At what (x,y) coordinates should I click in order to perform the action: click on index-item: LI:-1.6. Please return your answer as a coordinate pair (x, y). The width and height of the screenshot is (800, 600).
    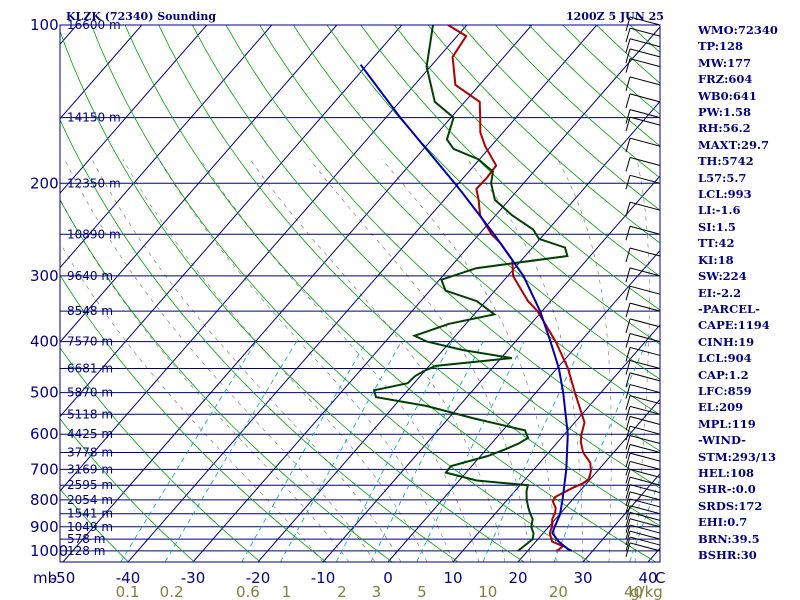
    Looking at the image, I should click on (719, 210).